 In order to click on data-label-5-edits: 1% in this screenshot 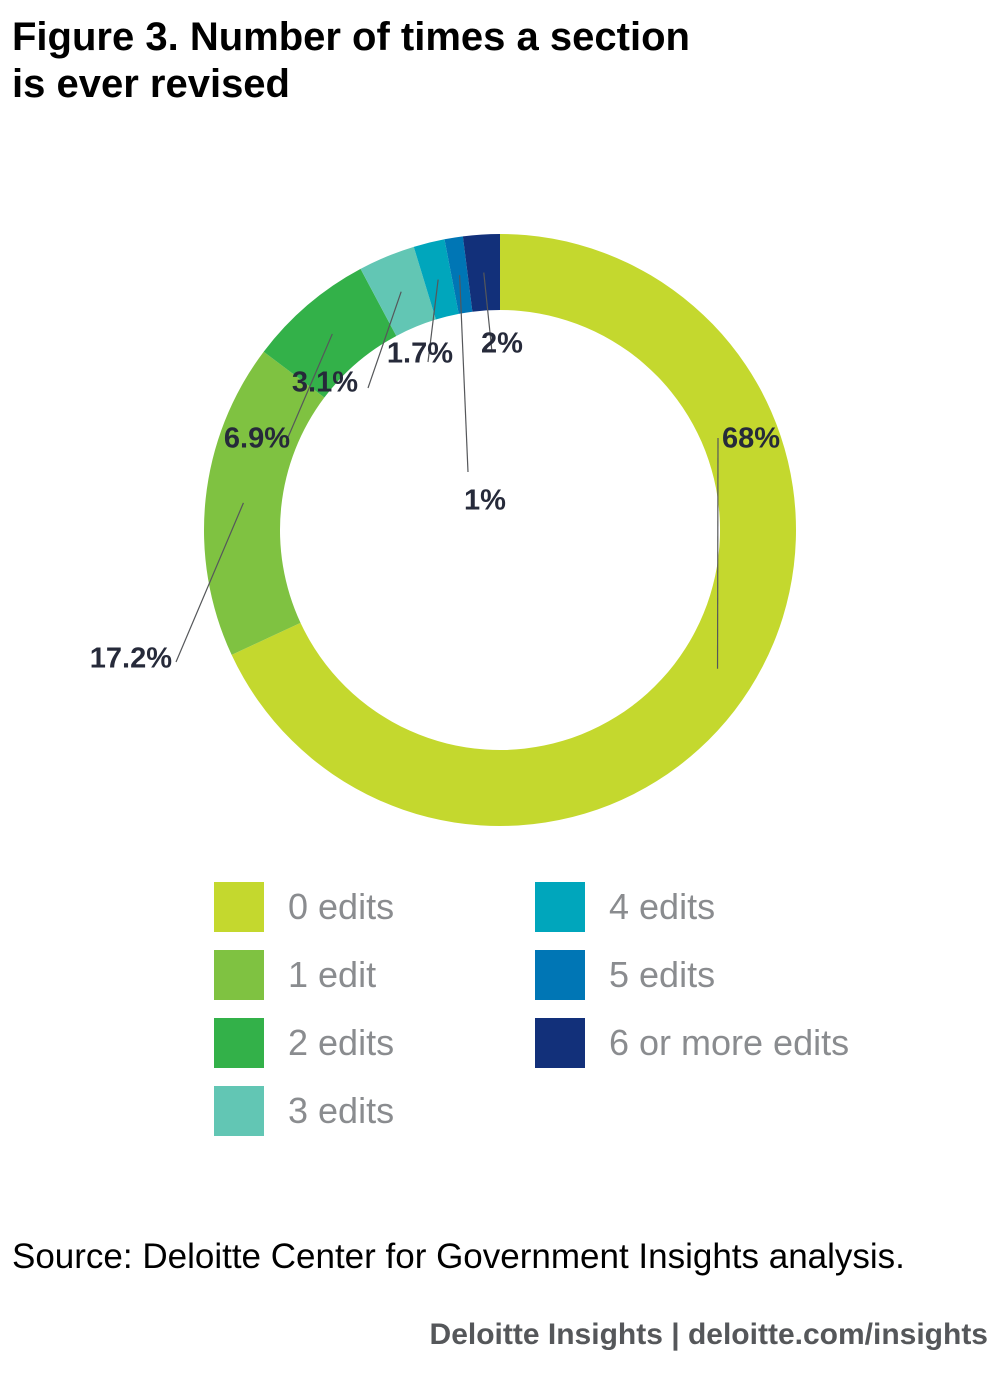, I will do `click(485, 501)`.